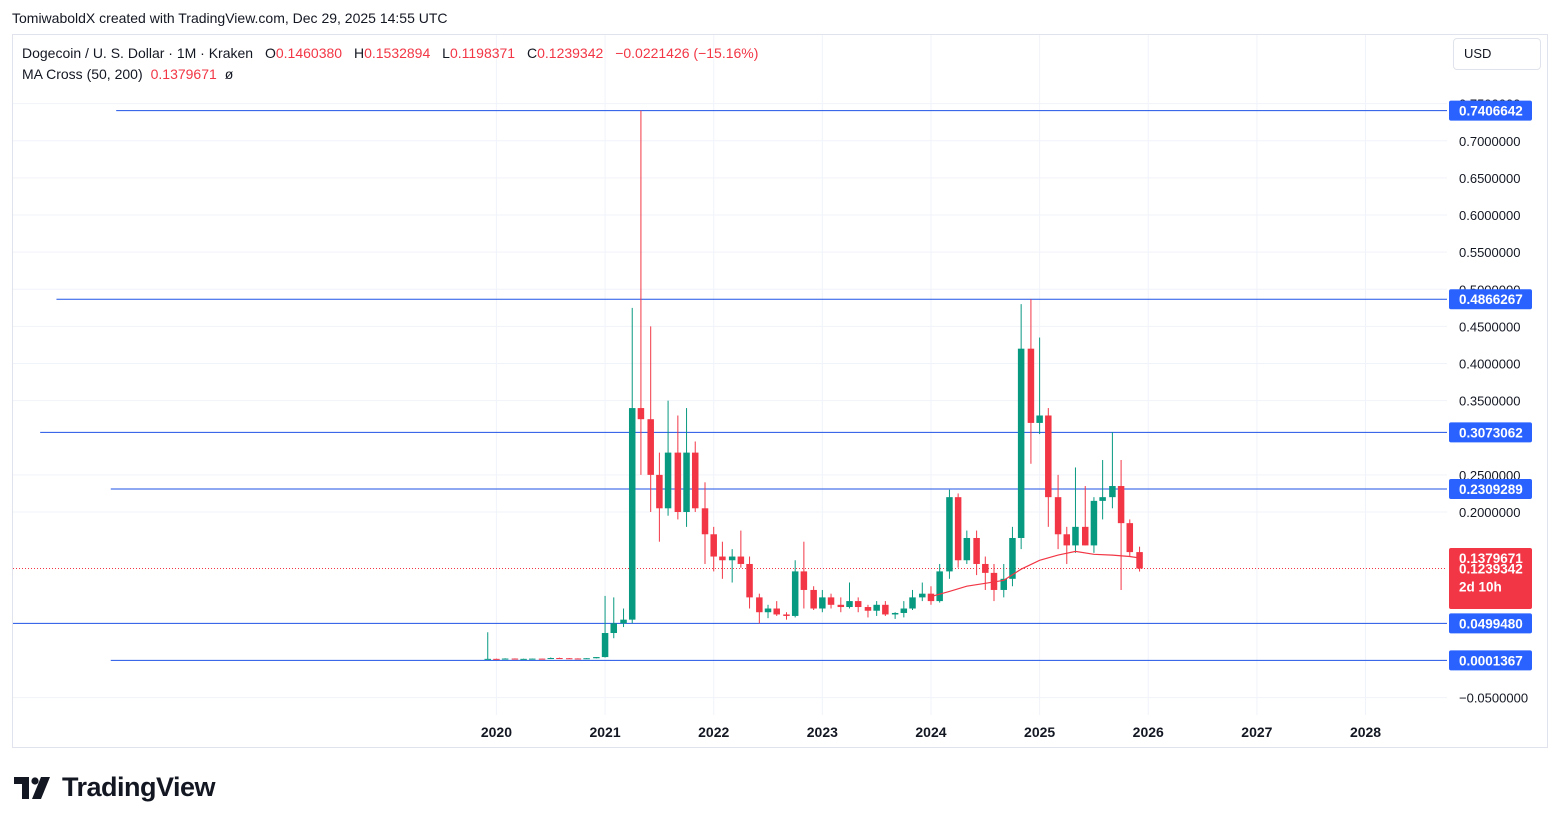 The image size is (1561, 824). I want to click on x-tick-label: 2021, so click(604, 732).